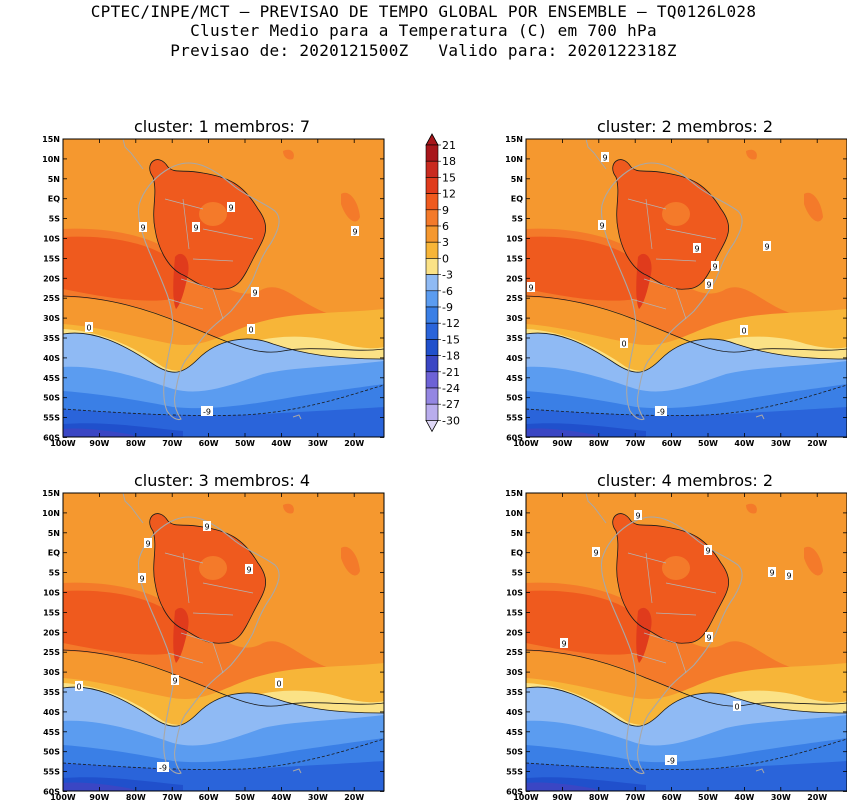 The height and width of the screenshot is (803, 847). I want to click on lon-tick-label: 100W, so click(526, 443).